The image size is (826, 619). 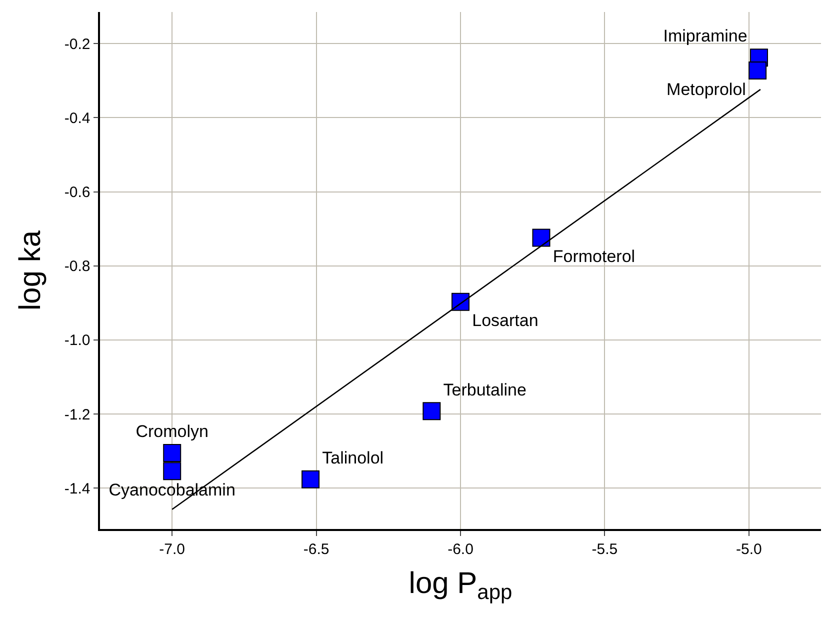 I want to click on data-label: Metoprolol, so click(x=706, y=89).